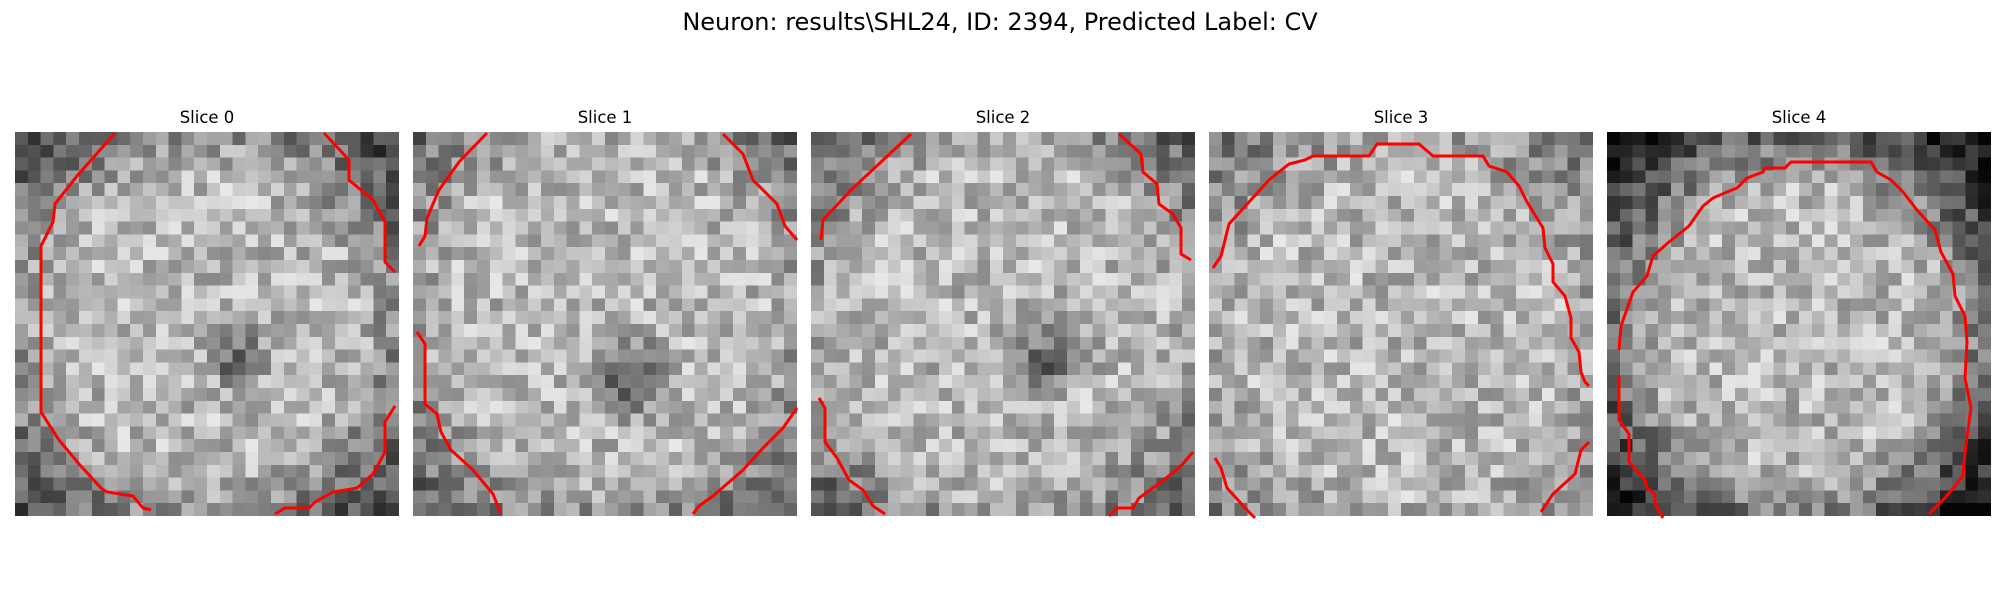 The height and width of the screenshot is (600, 2000). What do you see at coordinates (1003, 117) in the screenshot?
I see `slice-title: Slice 2` at bounding box center [1003, 117].